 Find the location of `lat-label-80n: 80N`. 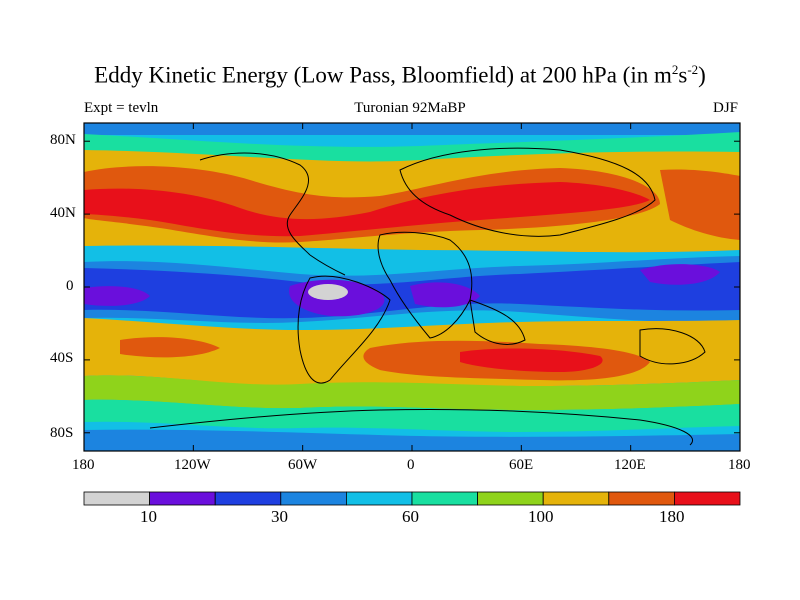

lat-label-80n: 80N is located at coordinates (63, 140).